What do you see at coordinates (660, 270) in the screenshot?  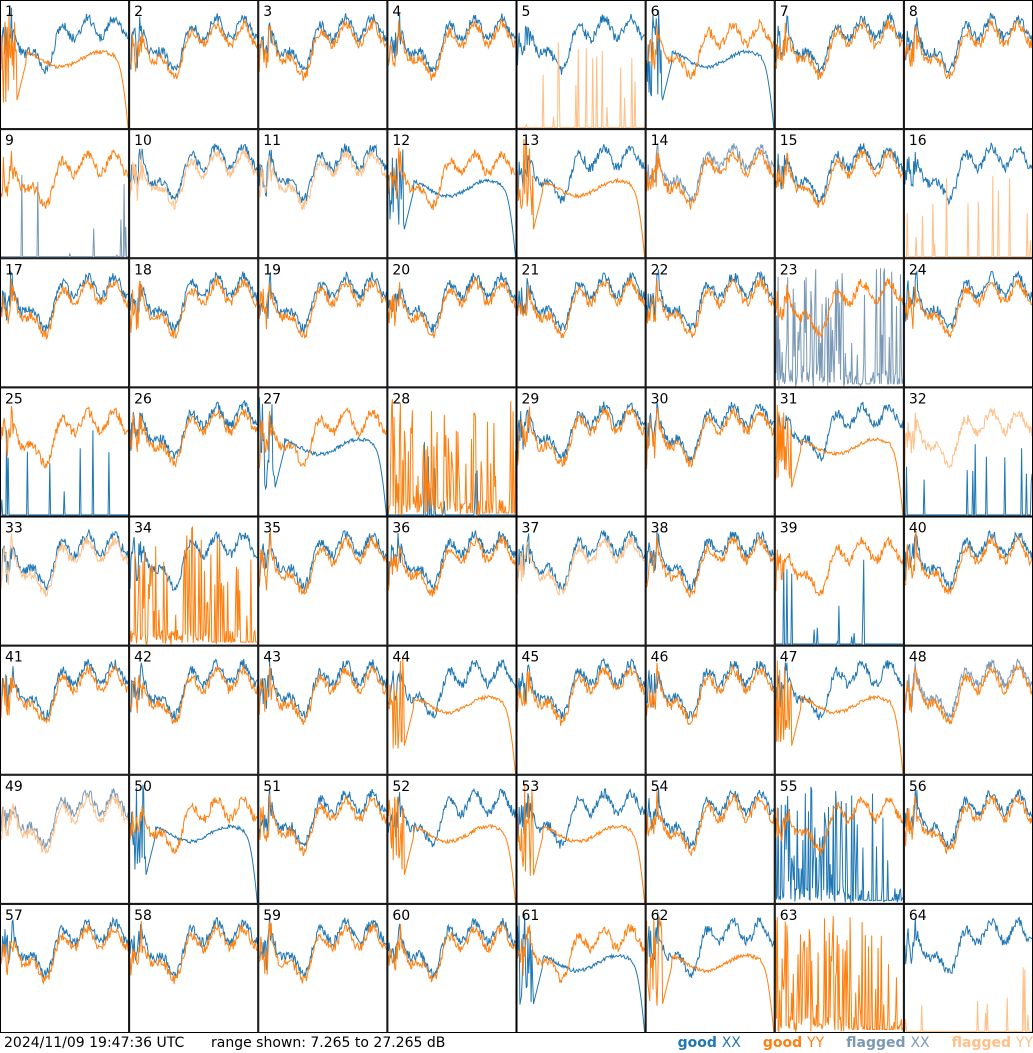 I see `panel-label: 22` at bounding box center [660, 270].